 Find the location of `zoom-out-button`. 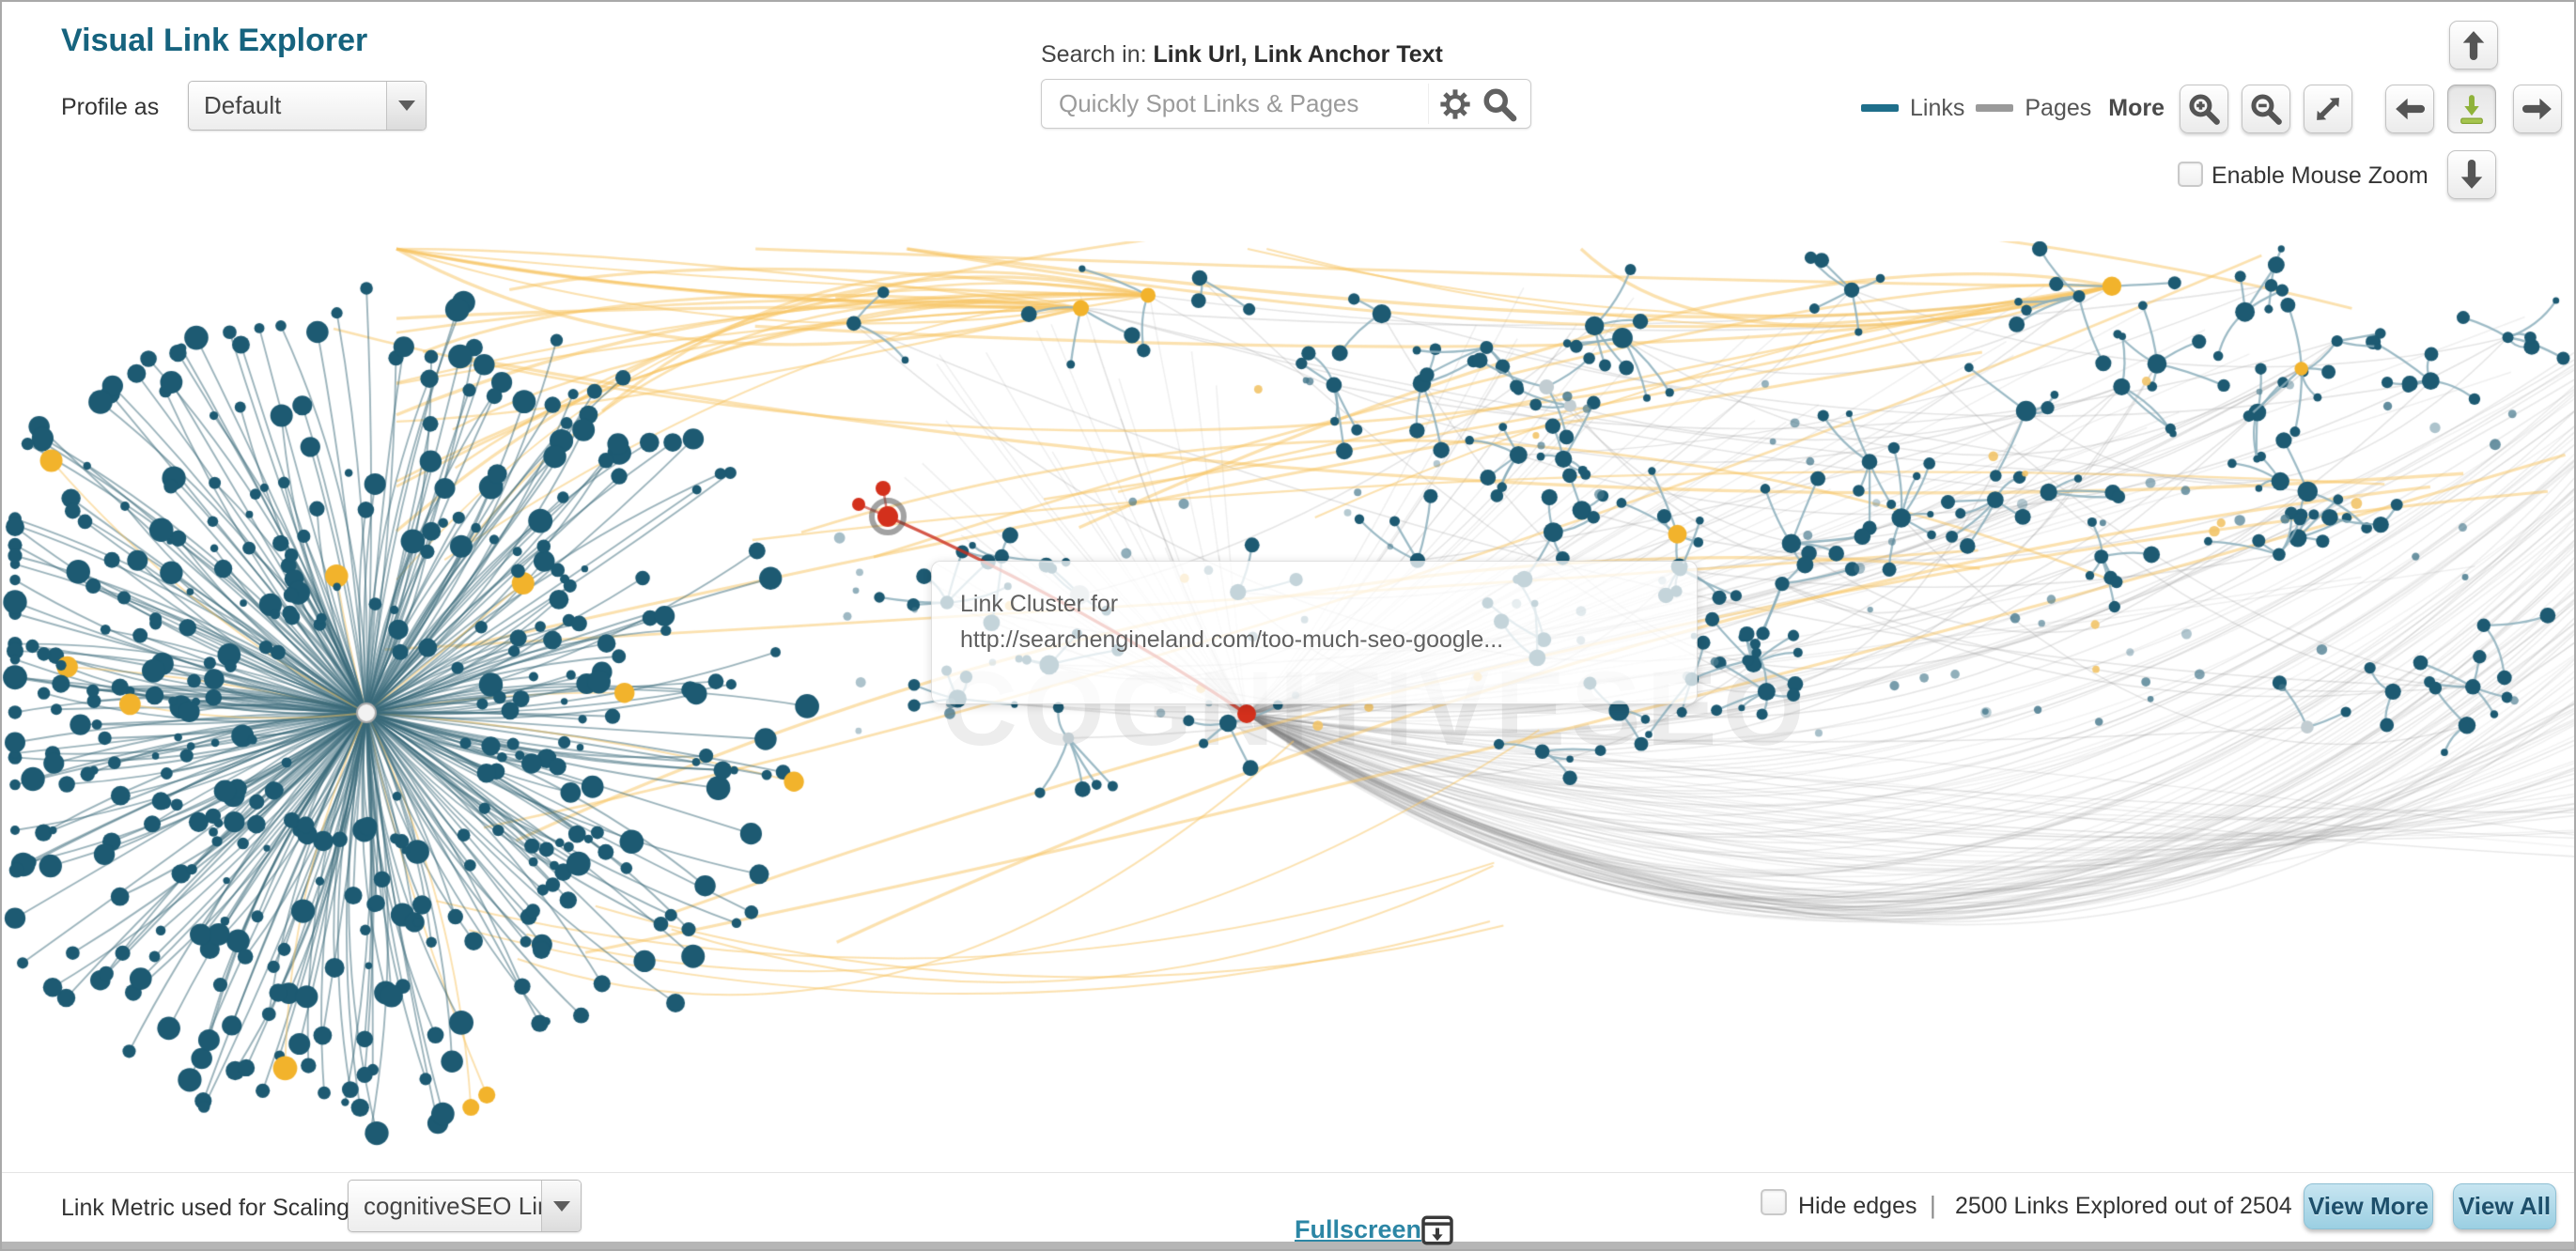

zoom-out-button is located at coordinates (2266, 109).